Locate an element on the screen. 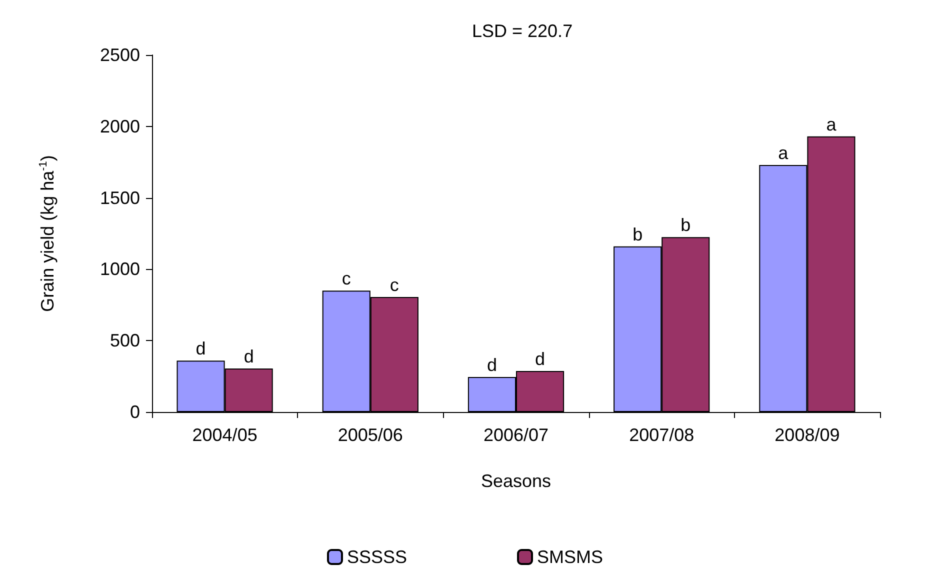 The height and width of the screenshot is (583, 930). y-tick-label: 1000 is located at coordinates (120, 269).